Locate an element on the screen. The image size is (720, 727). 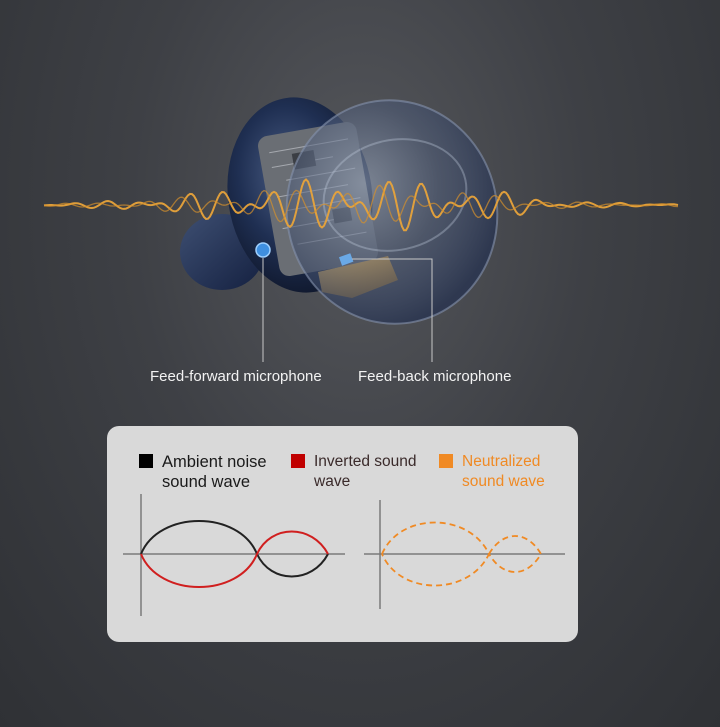
sound-wave-echo is located at coordinates (361, 204).